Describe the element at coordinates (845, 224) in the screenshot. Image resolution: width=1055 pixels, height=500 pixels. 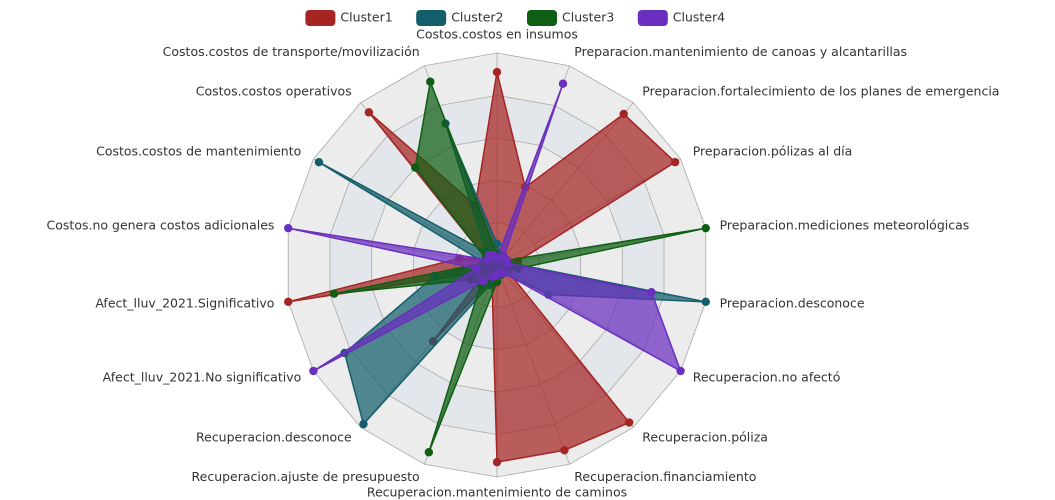
I see `axis-label: Preparacion.mediciones meteorológicas` at that location.